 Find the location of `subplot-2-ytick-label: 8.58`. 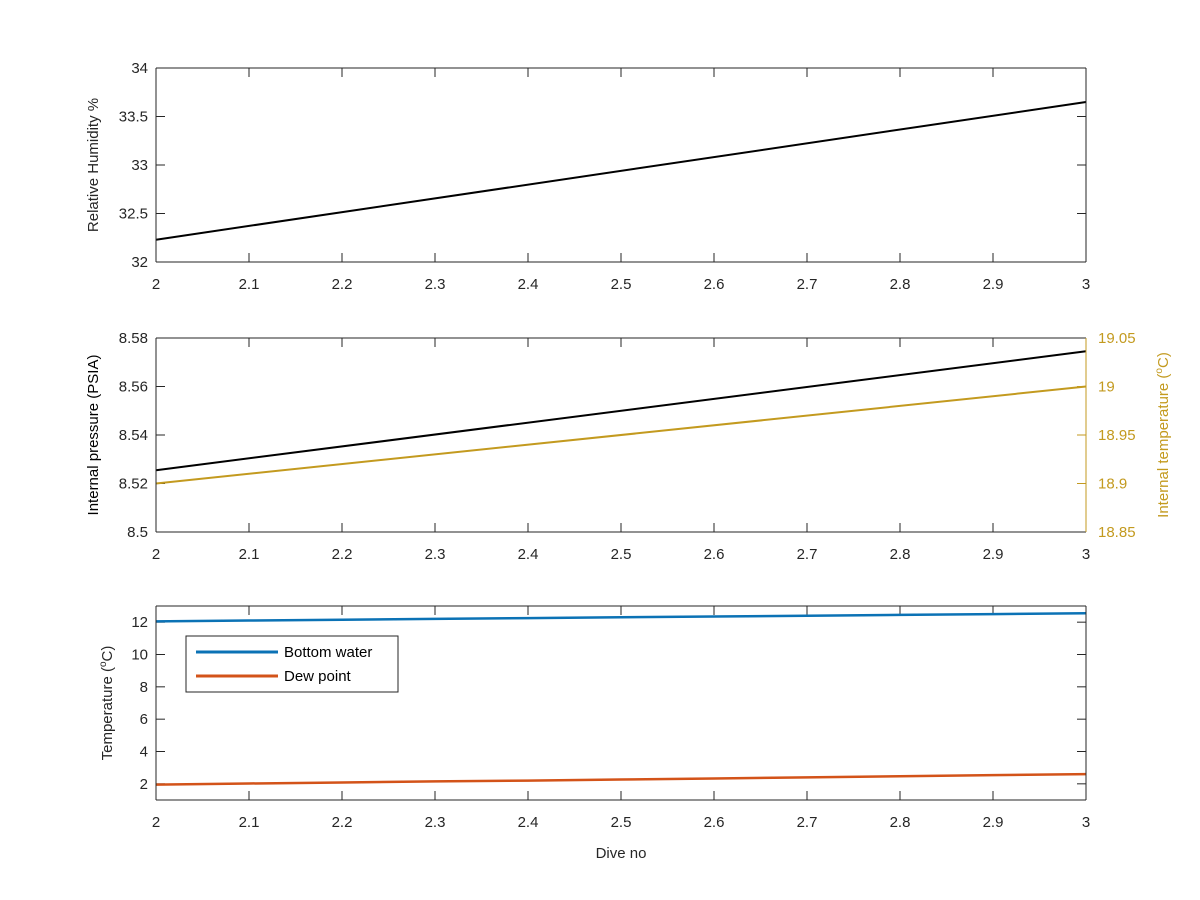

subplot-2-ytick-label: 8.58 is located at coordinates (133, 338).